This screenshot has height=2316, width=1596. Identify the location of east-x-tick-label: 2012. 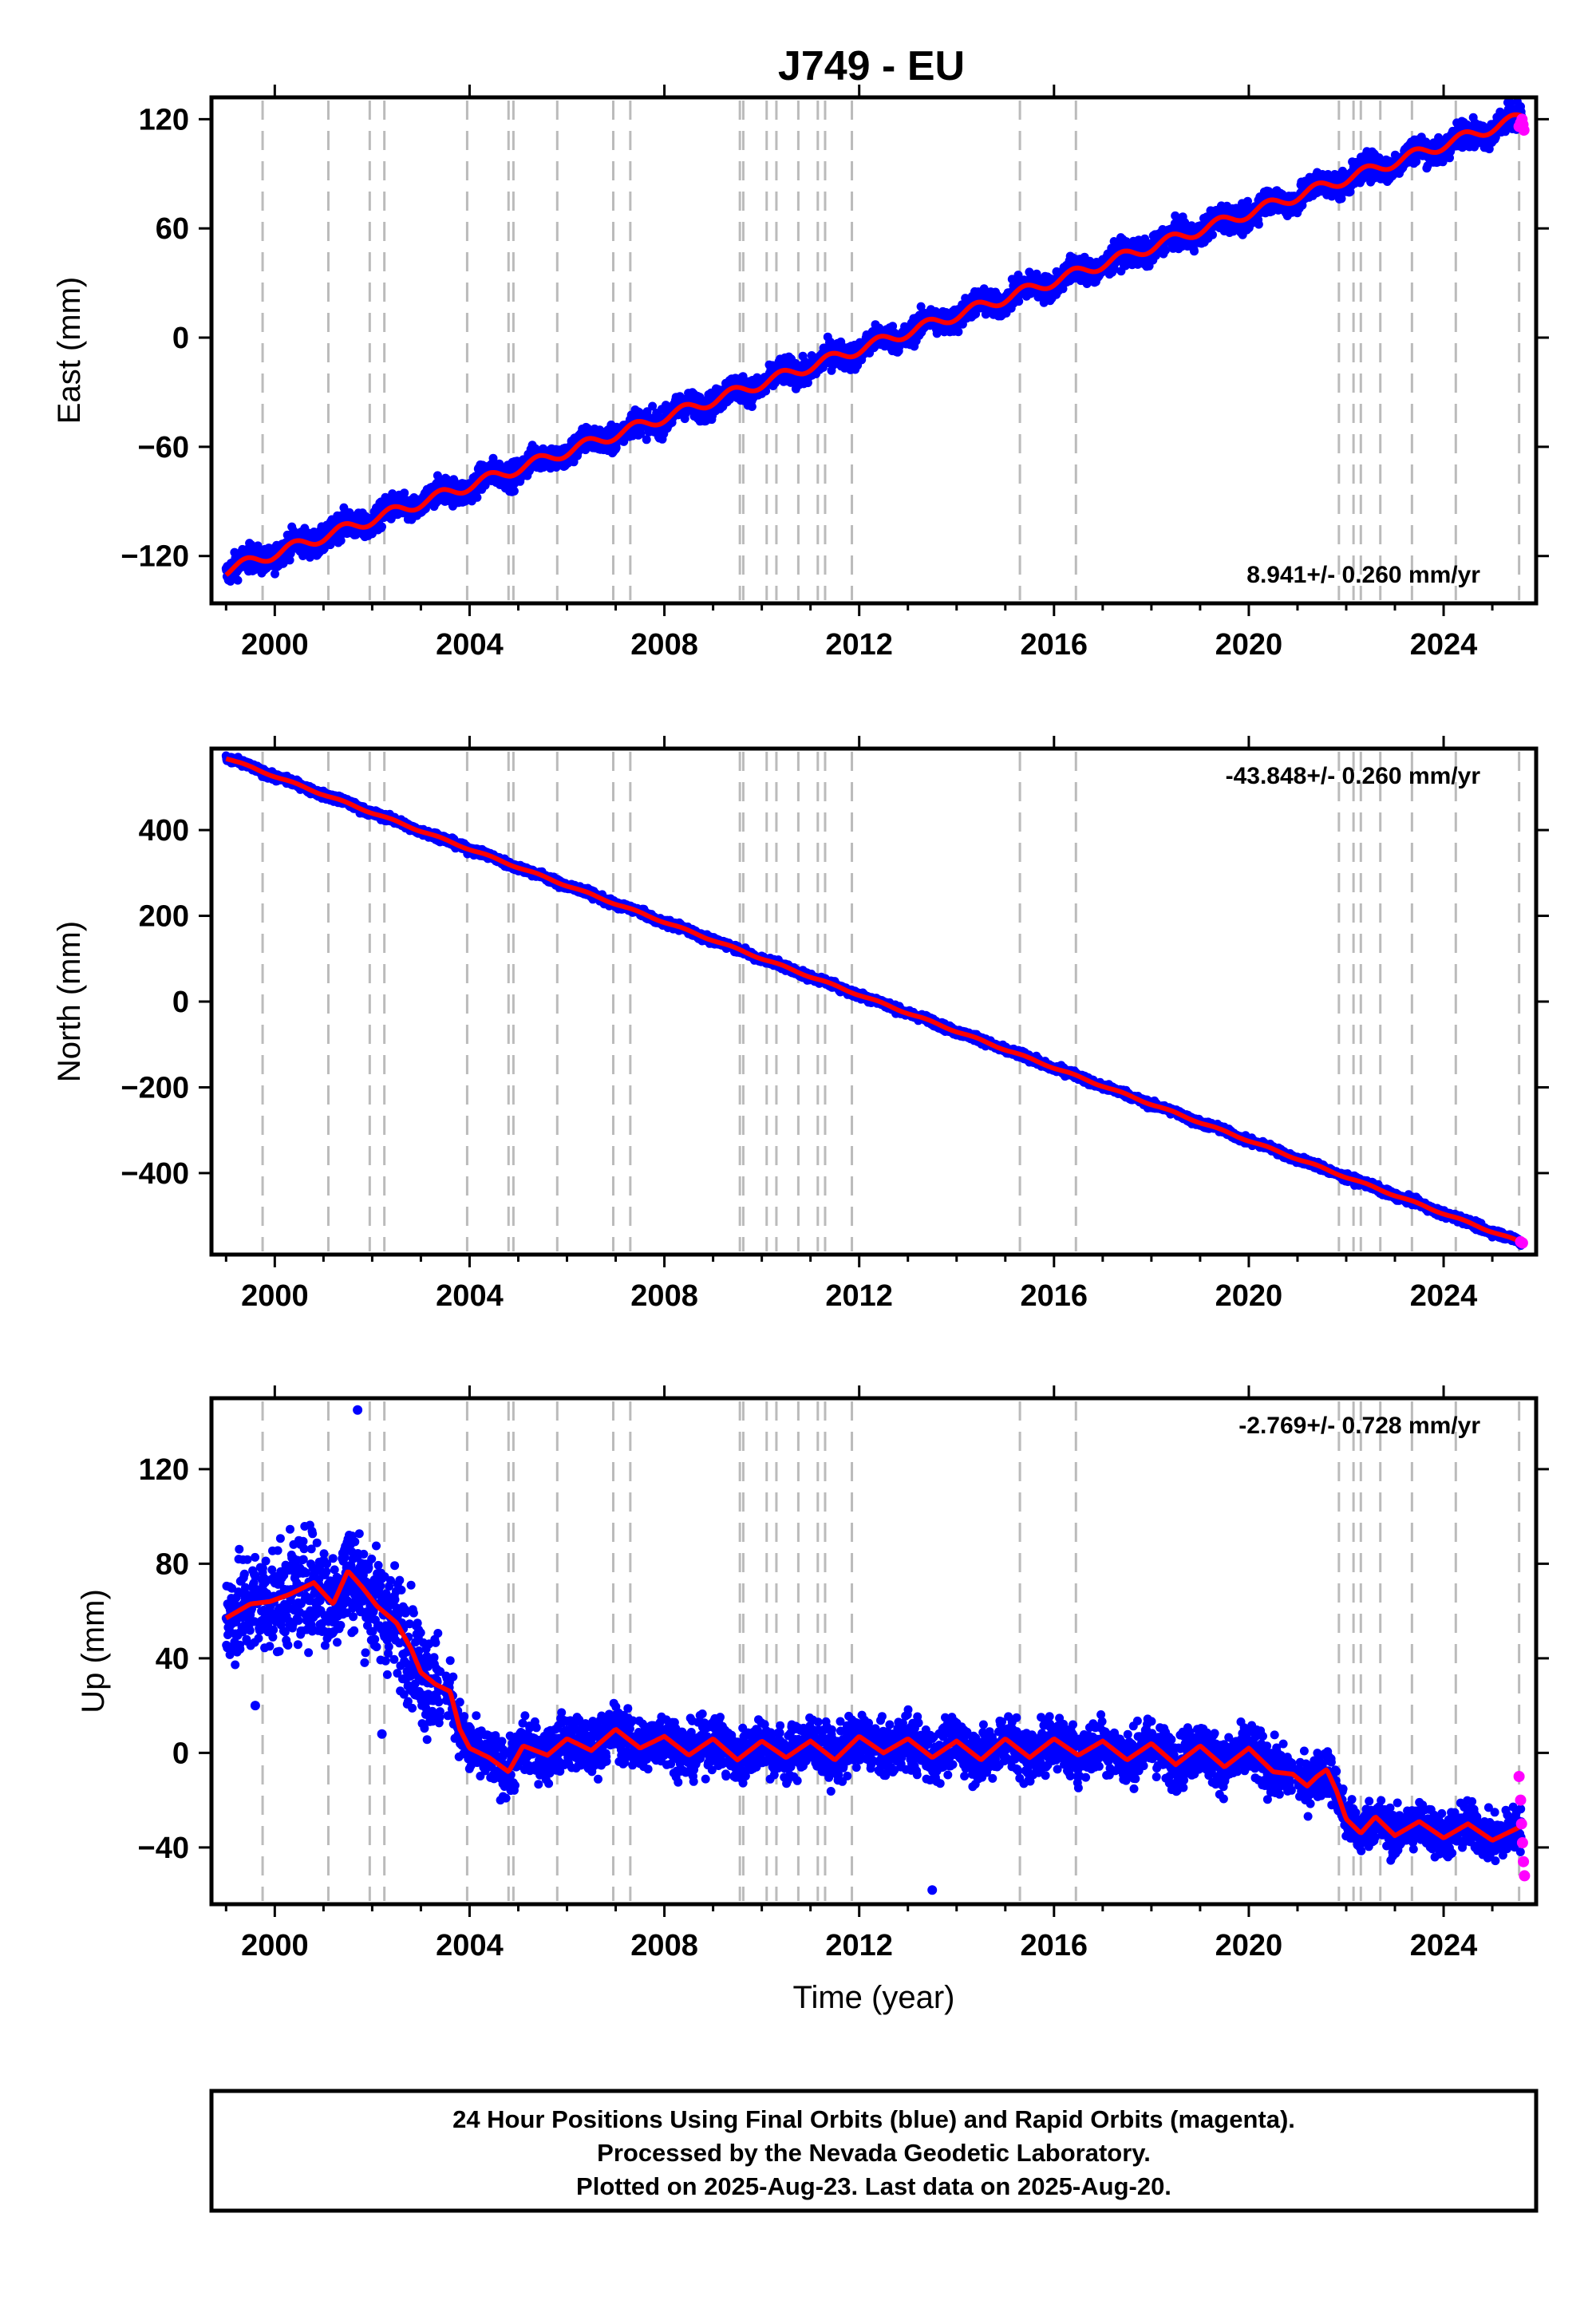
(859, 645).